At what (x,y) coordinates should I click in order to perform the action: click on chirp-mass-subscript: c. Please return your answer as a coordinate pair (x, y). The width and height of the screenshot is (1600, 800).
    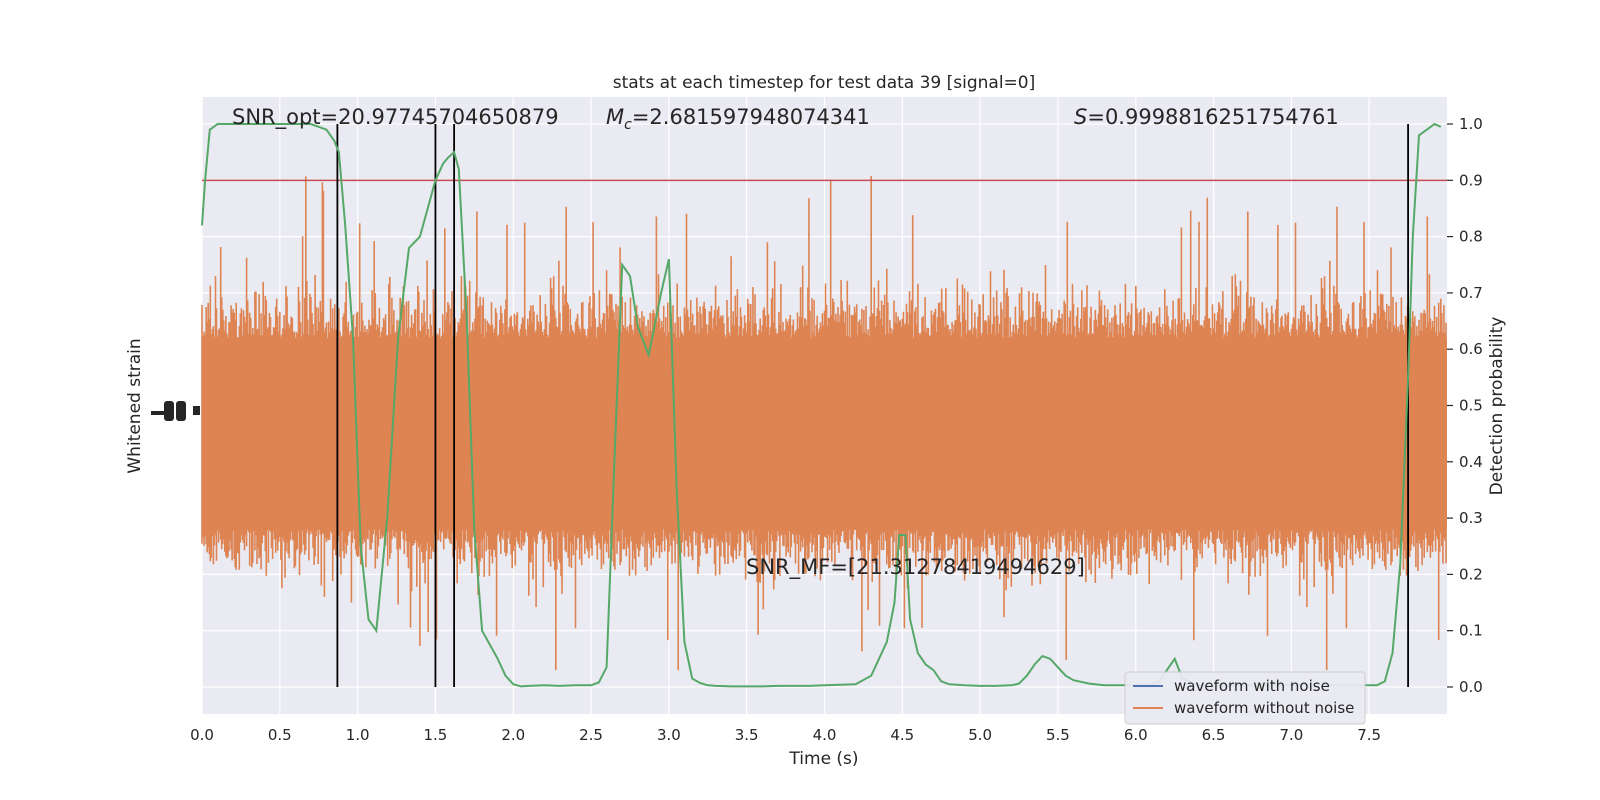
    Looking at the image, I should click on (628, 125).